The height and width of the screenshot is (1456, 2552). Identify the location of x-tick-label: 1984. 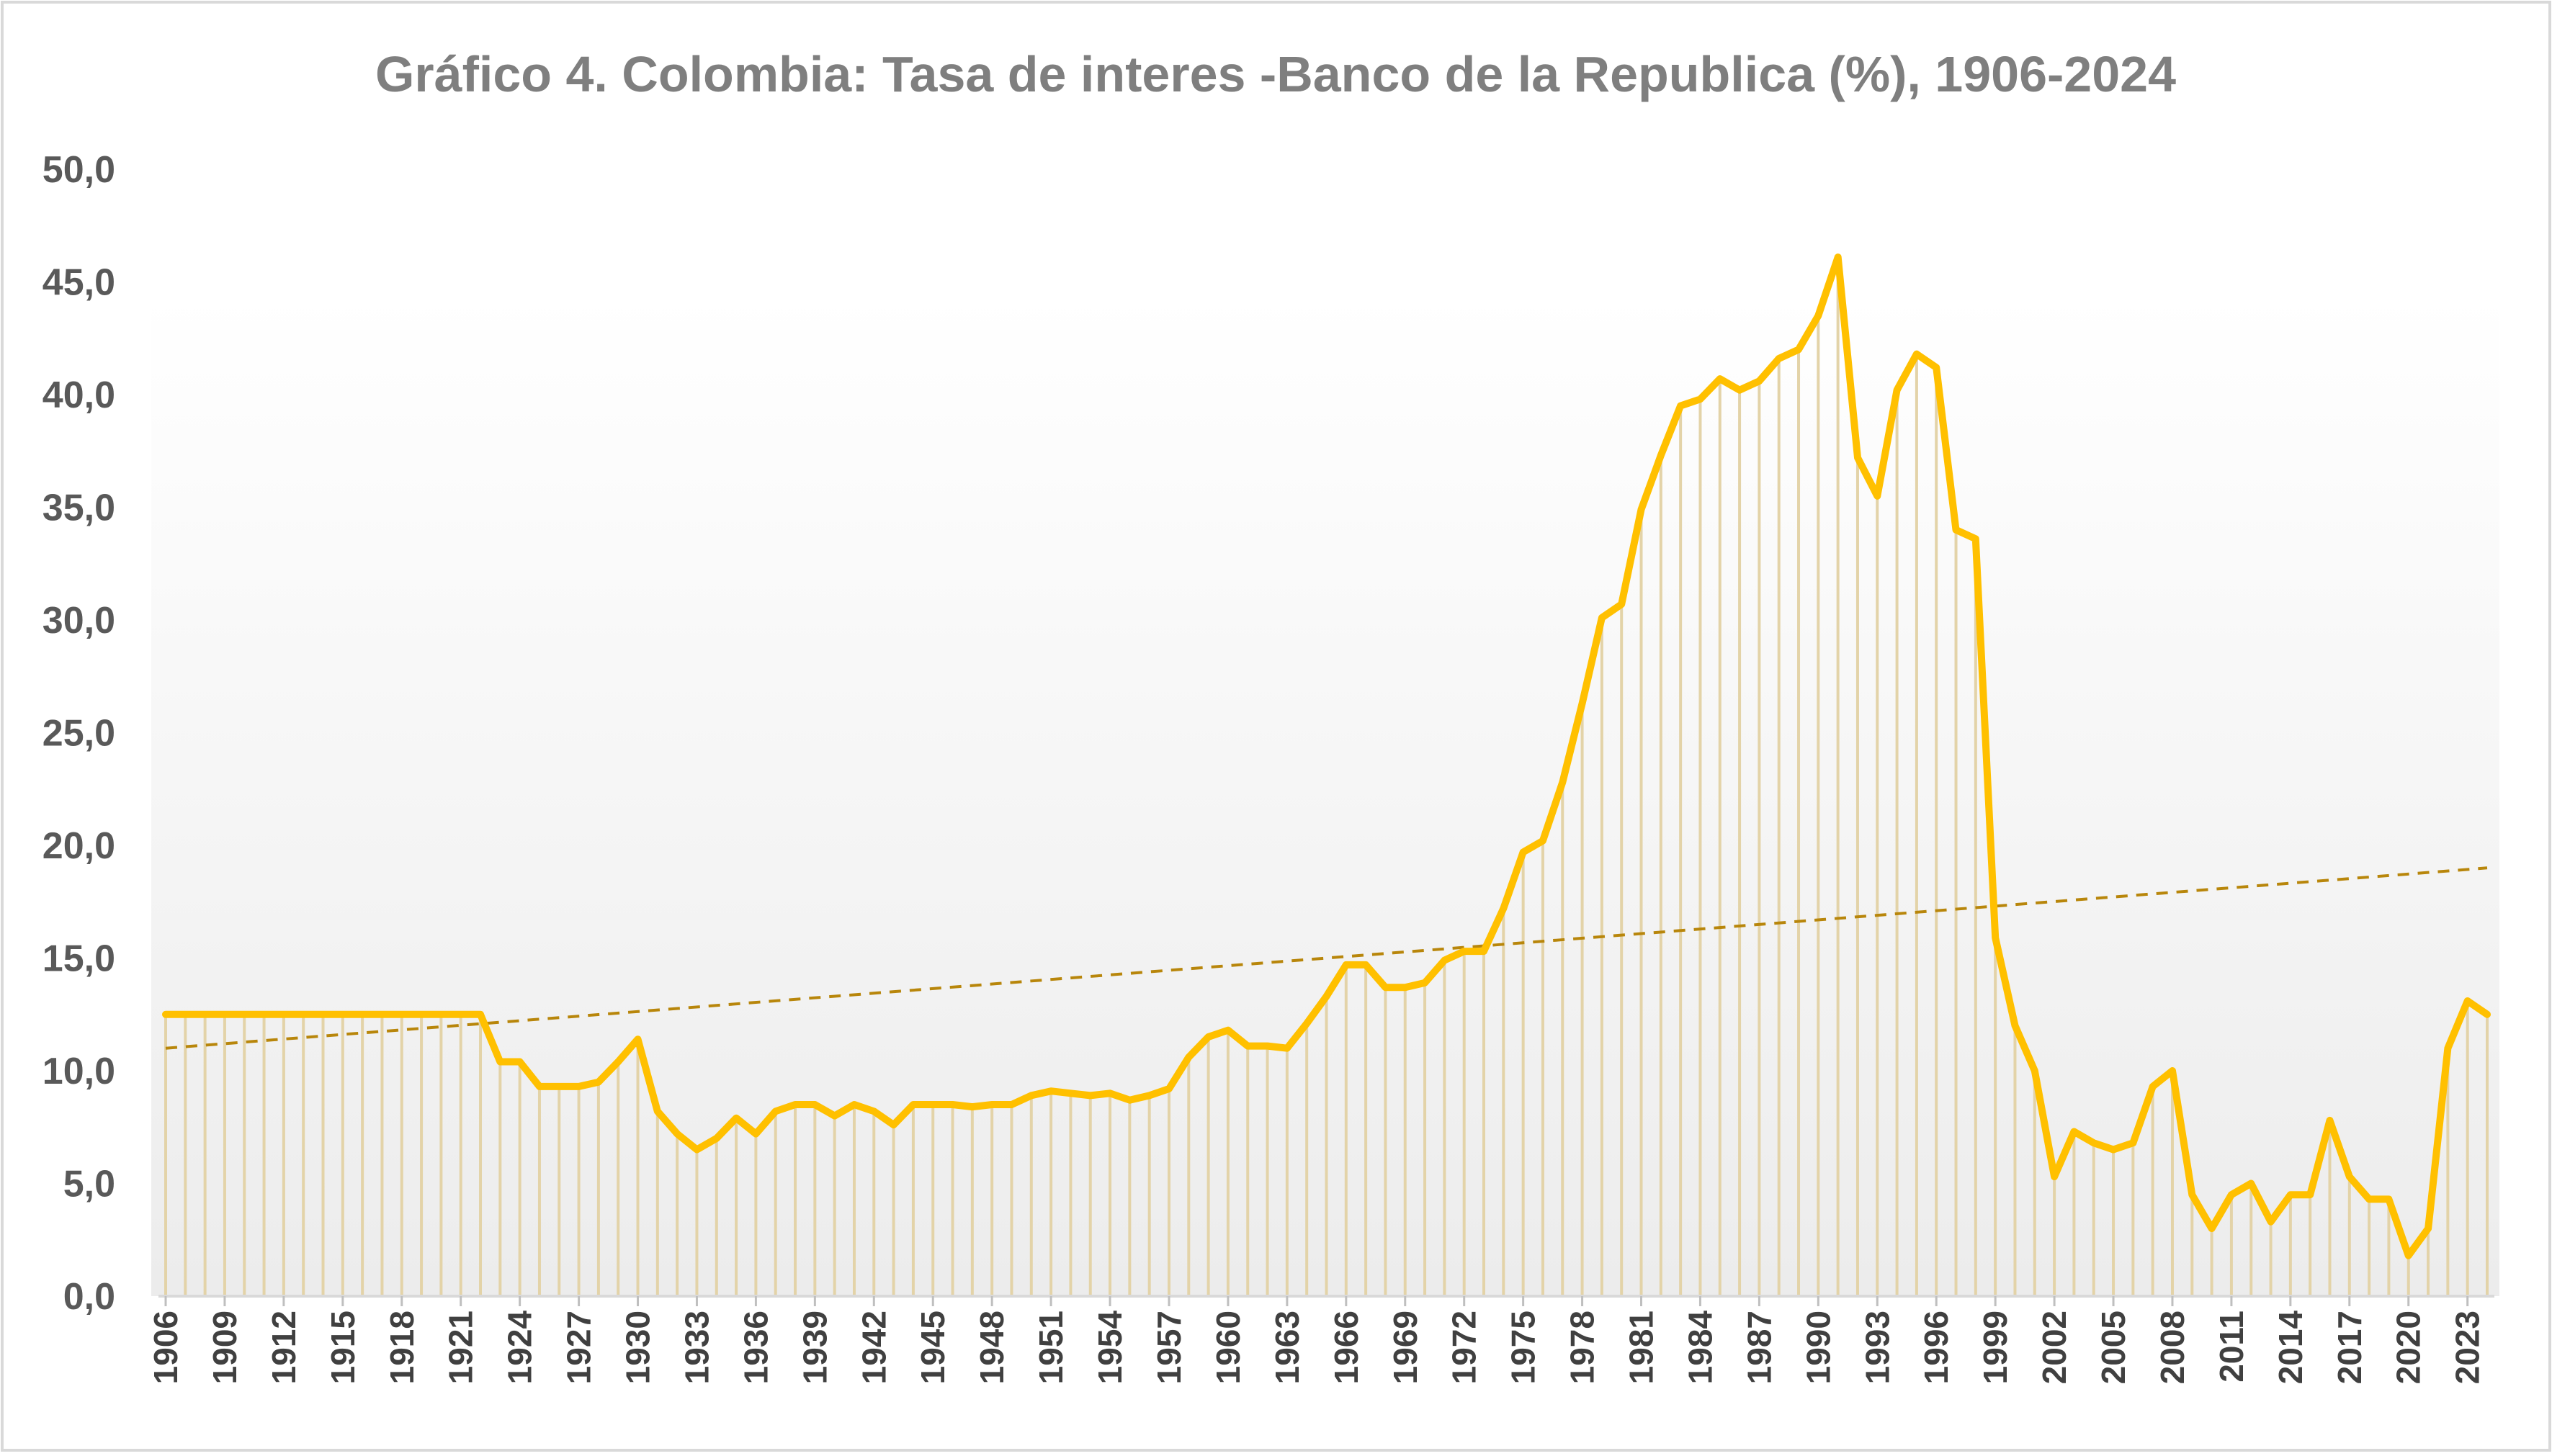
(1700, 1348).